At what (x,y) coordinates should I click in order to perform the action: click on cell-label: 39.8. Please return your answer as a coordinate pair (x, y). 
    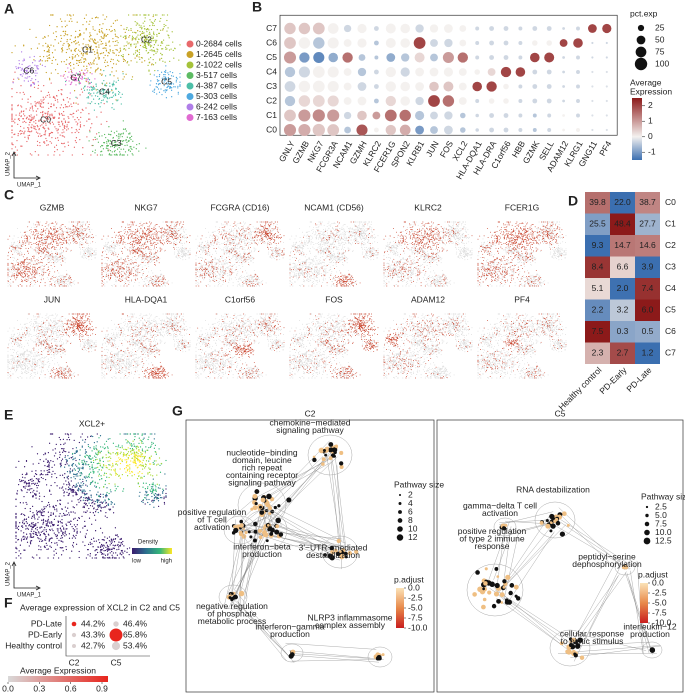
    Looking at the image, I should click on (597, 202).